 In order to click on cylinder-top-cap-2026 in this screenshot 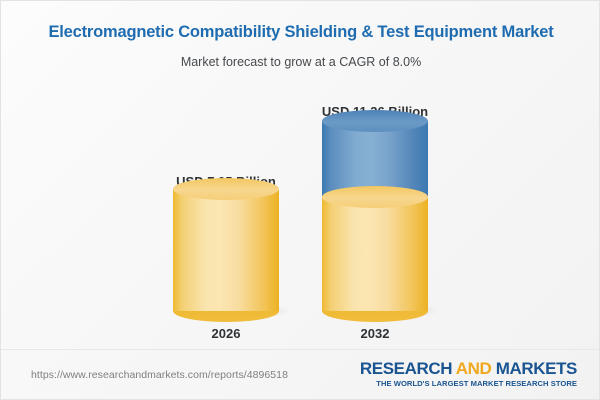, I will do `click(226, 189)`.